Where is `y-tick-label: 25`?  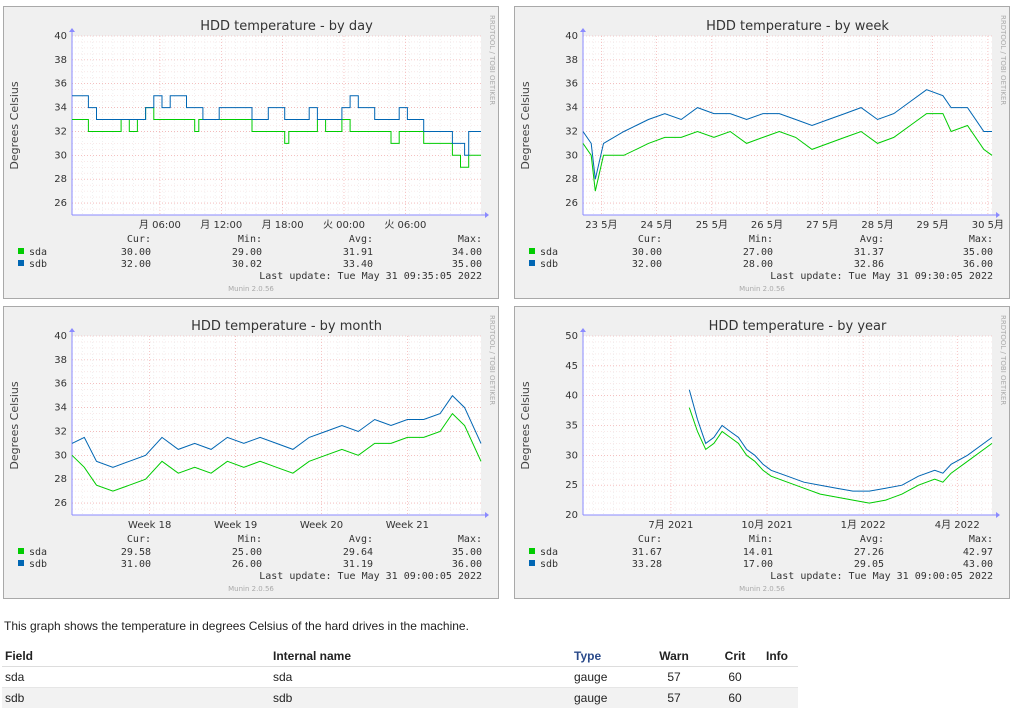 y-tick-label: 25 is located at coordinates (571, 485).